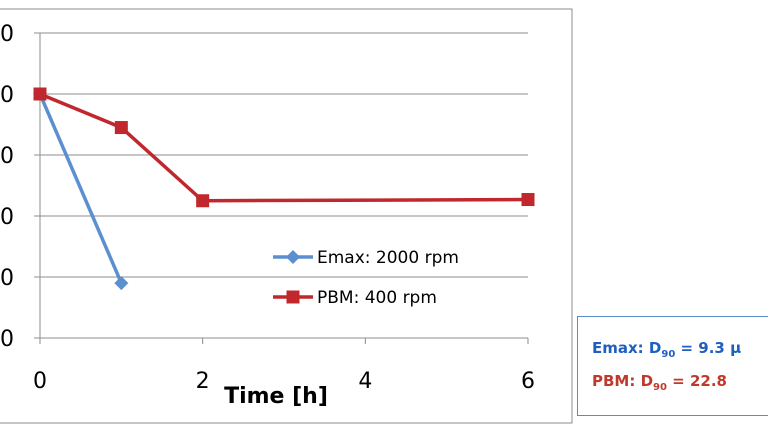  I want to click on y-tick-label-0: 0, so click(7, 339).